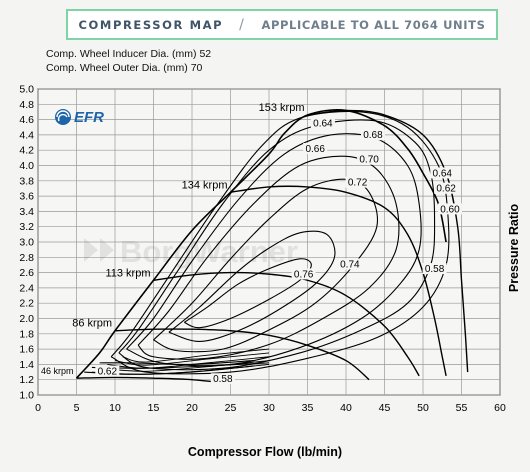 This screenshot has height=472, width=530. I want to click on efr-logo-swirl-lines, so click(63, 116).